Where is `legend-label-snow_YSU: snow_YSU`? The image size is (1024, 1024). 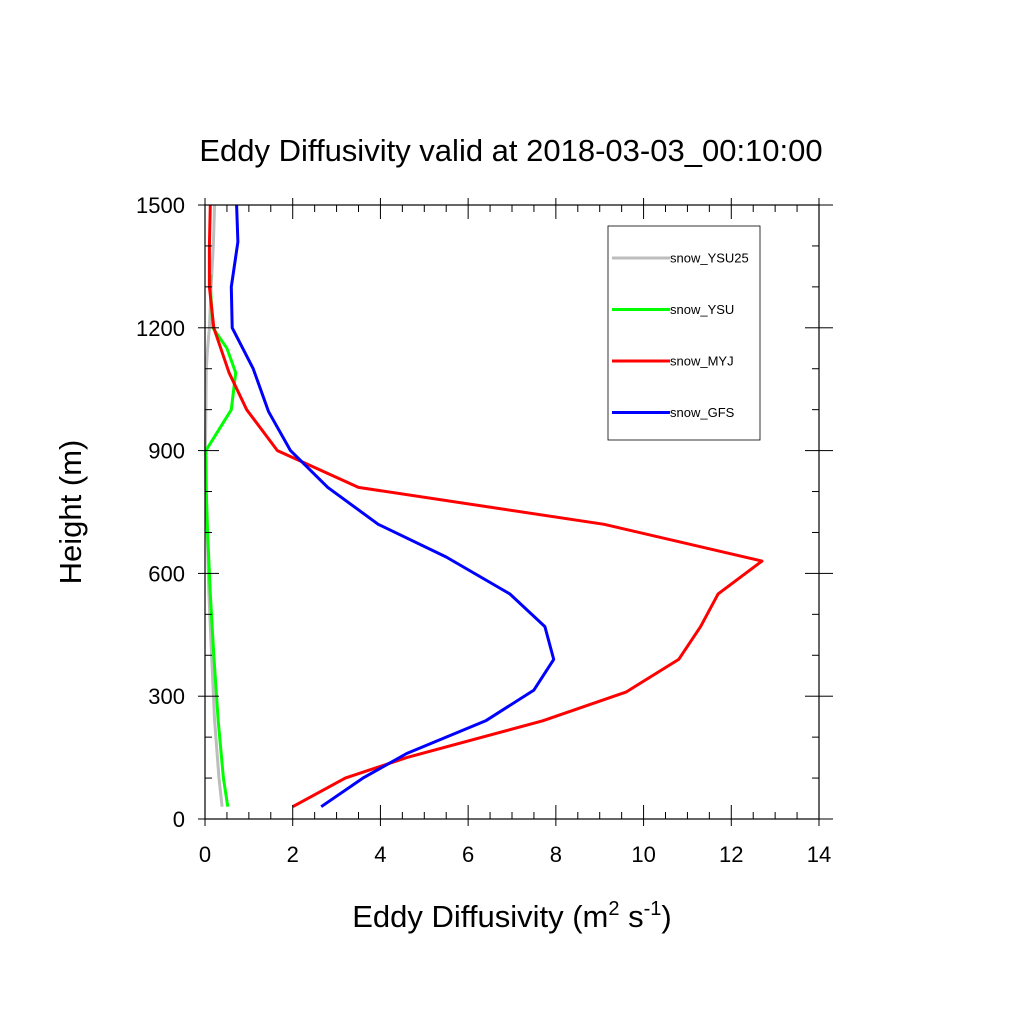
legend-label-snow_YSU: snow_YSU is located at coordinates (702, 309).